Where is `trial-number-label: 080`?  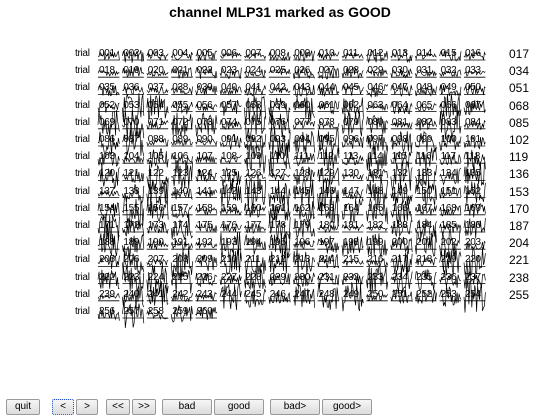
trial-number-label: 080 is located at coordinates (375, 122).